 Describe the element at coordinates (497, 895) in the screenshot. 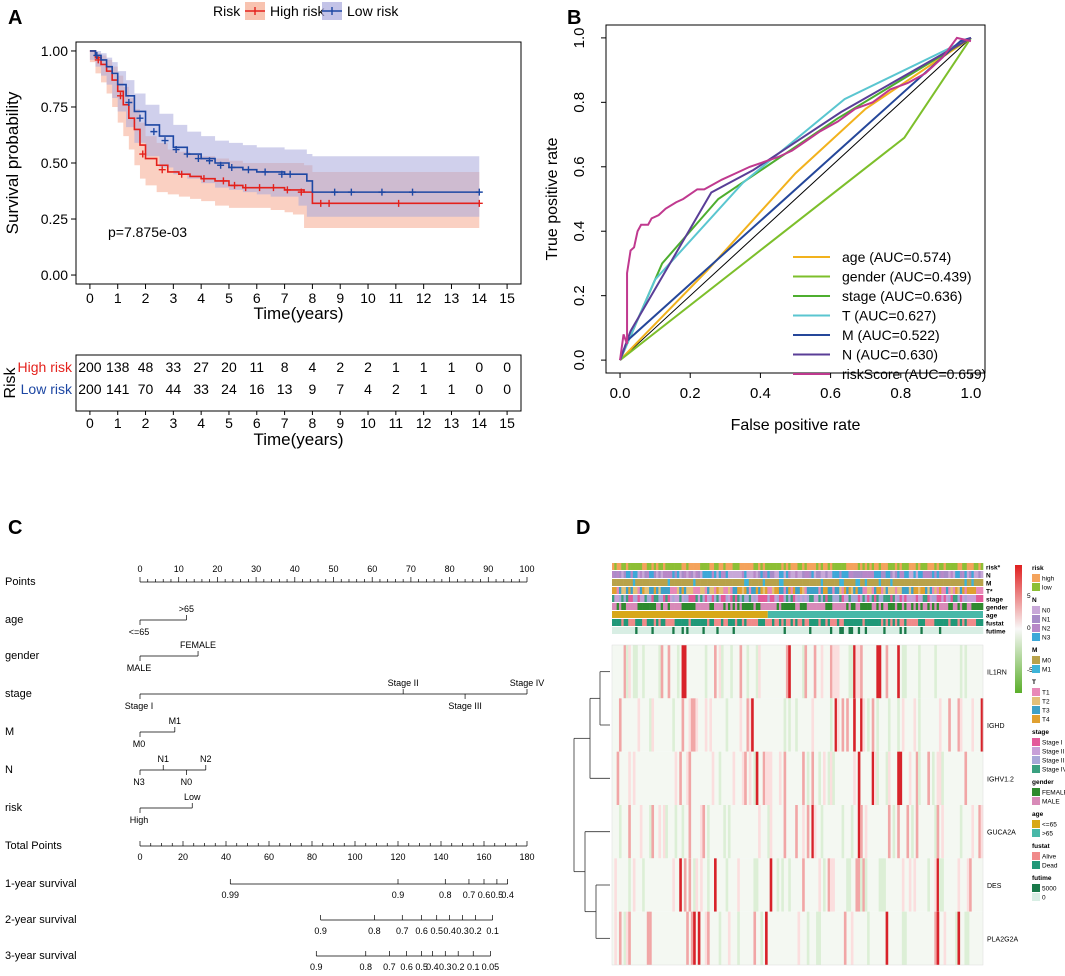

I see `survival-tick-label: 0.5` at that location.